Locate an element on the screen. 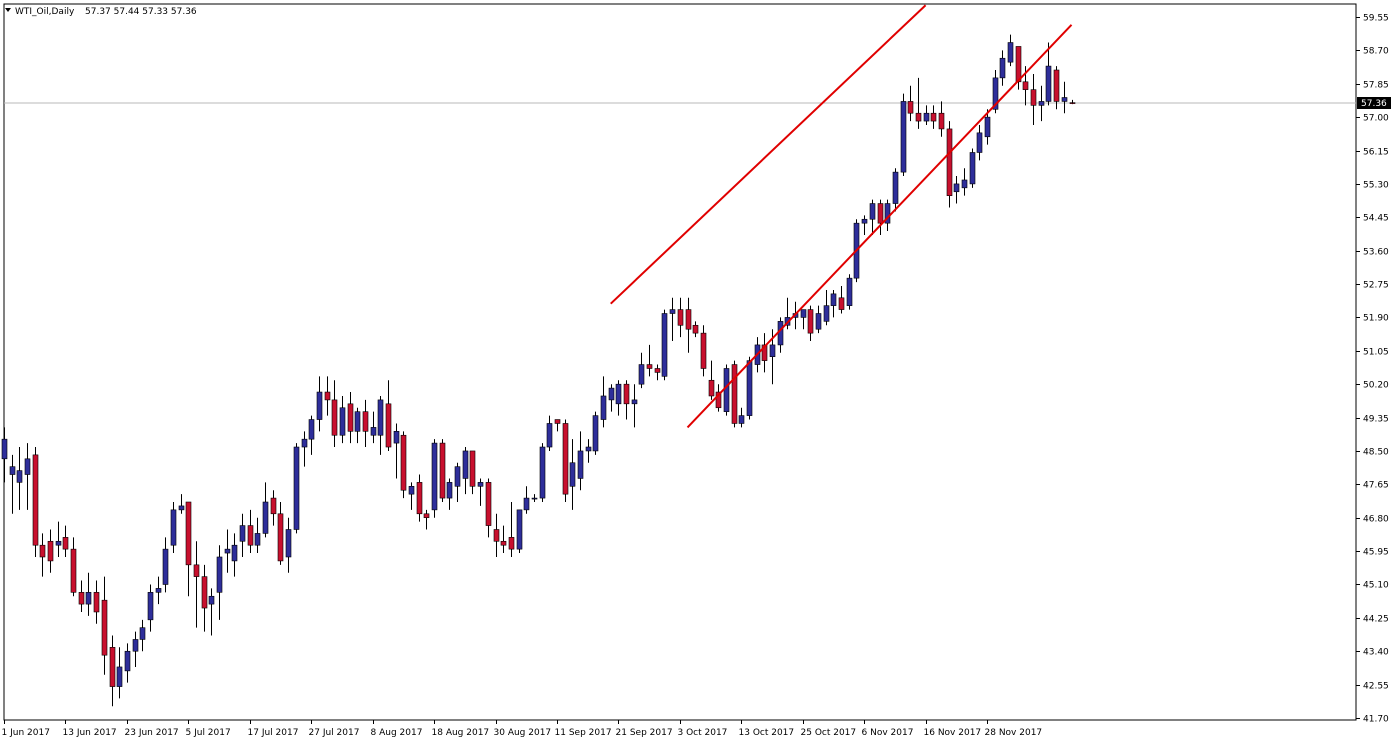 This screenshot has width=1398, height=743. x-tick-label: 21 Sep 2017 is located at coordinates (644, 733).